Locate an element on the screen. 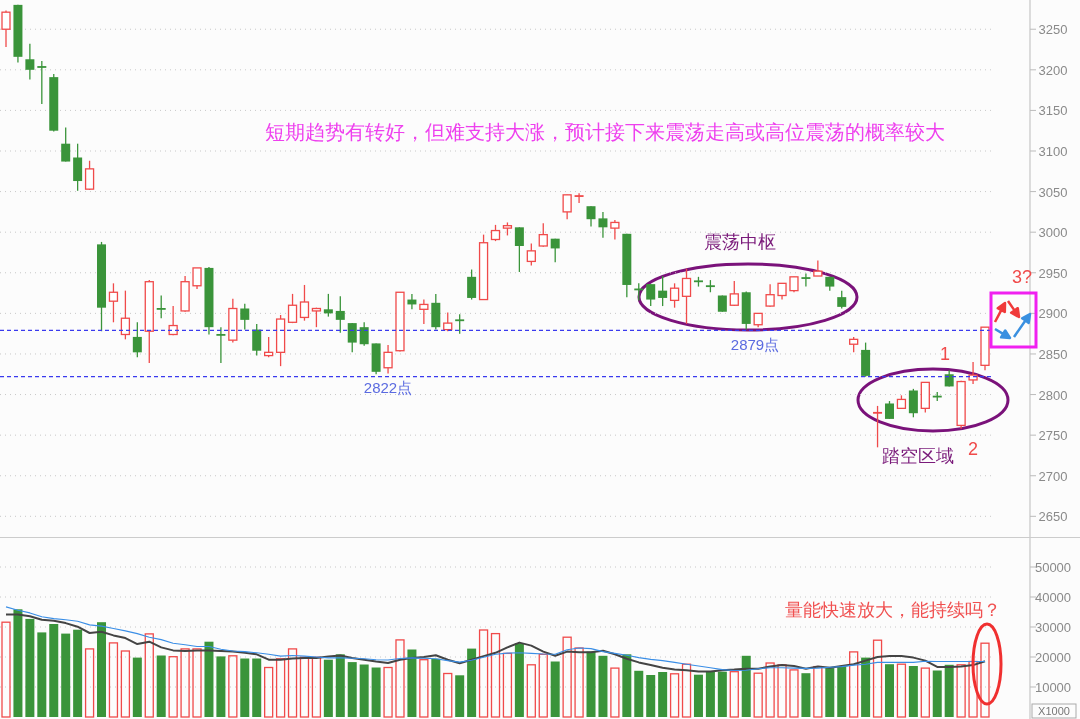 This screenshot has width=1080, height=719. annotation: 2 is located at coordinates (973, 449).